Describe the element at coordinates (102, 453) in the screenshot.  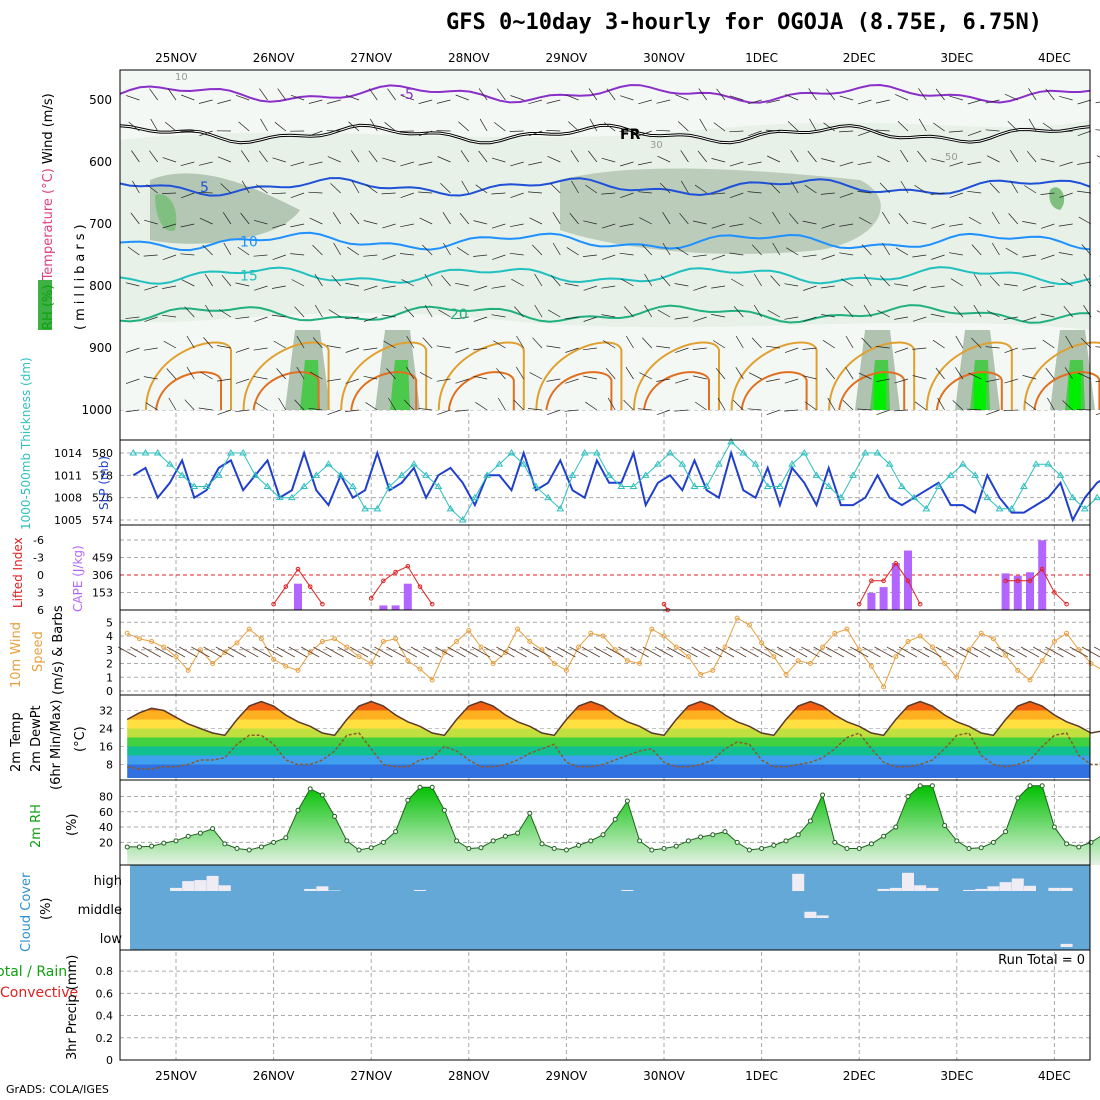
I see `thickness-tick: 580` at that location.